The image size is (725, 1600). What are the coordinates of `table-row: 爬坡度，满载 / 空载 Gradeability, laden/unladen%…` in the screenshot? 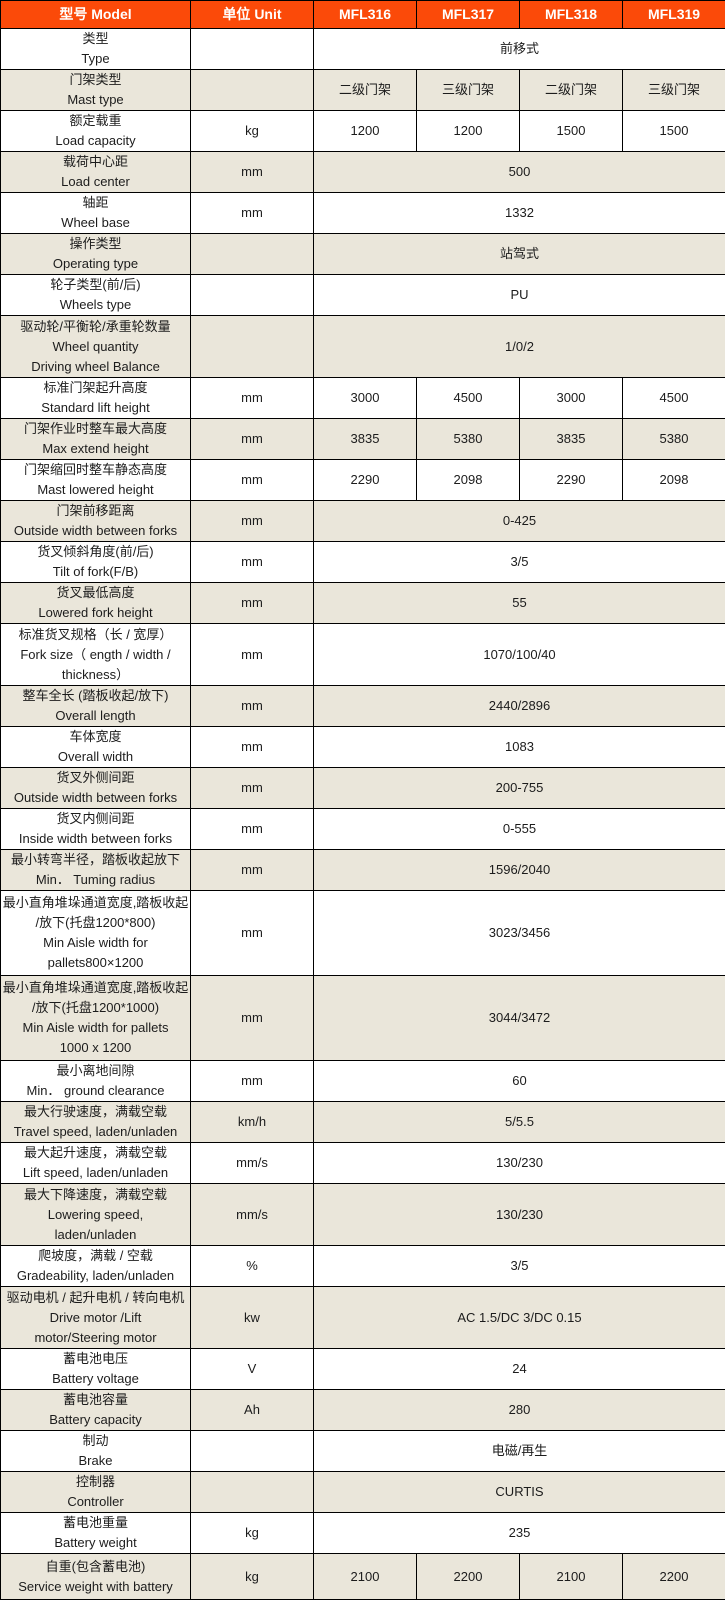 It's located at (363, 1266).